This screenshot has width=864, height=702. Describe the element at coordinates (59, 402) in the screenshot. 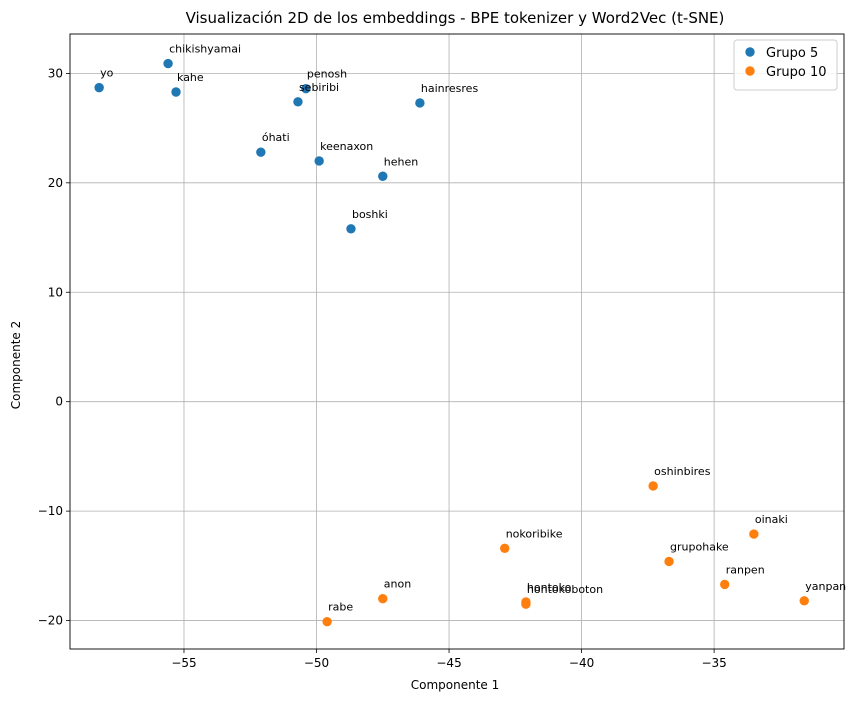

I see `y-tick-label: 0` at that location.